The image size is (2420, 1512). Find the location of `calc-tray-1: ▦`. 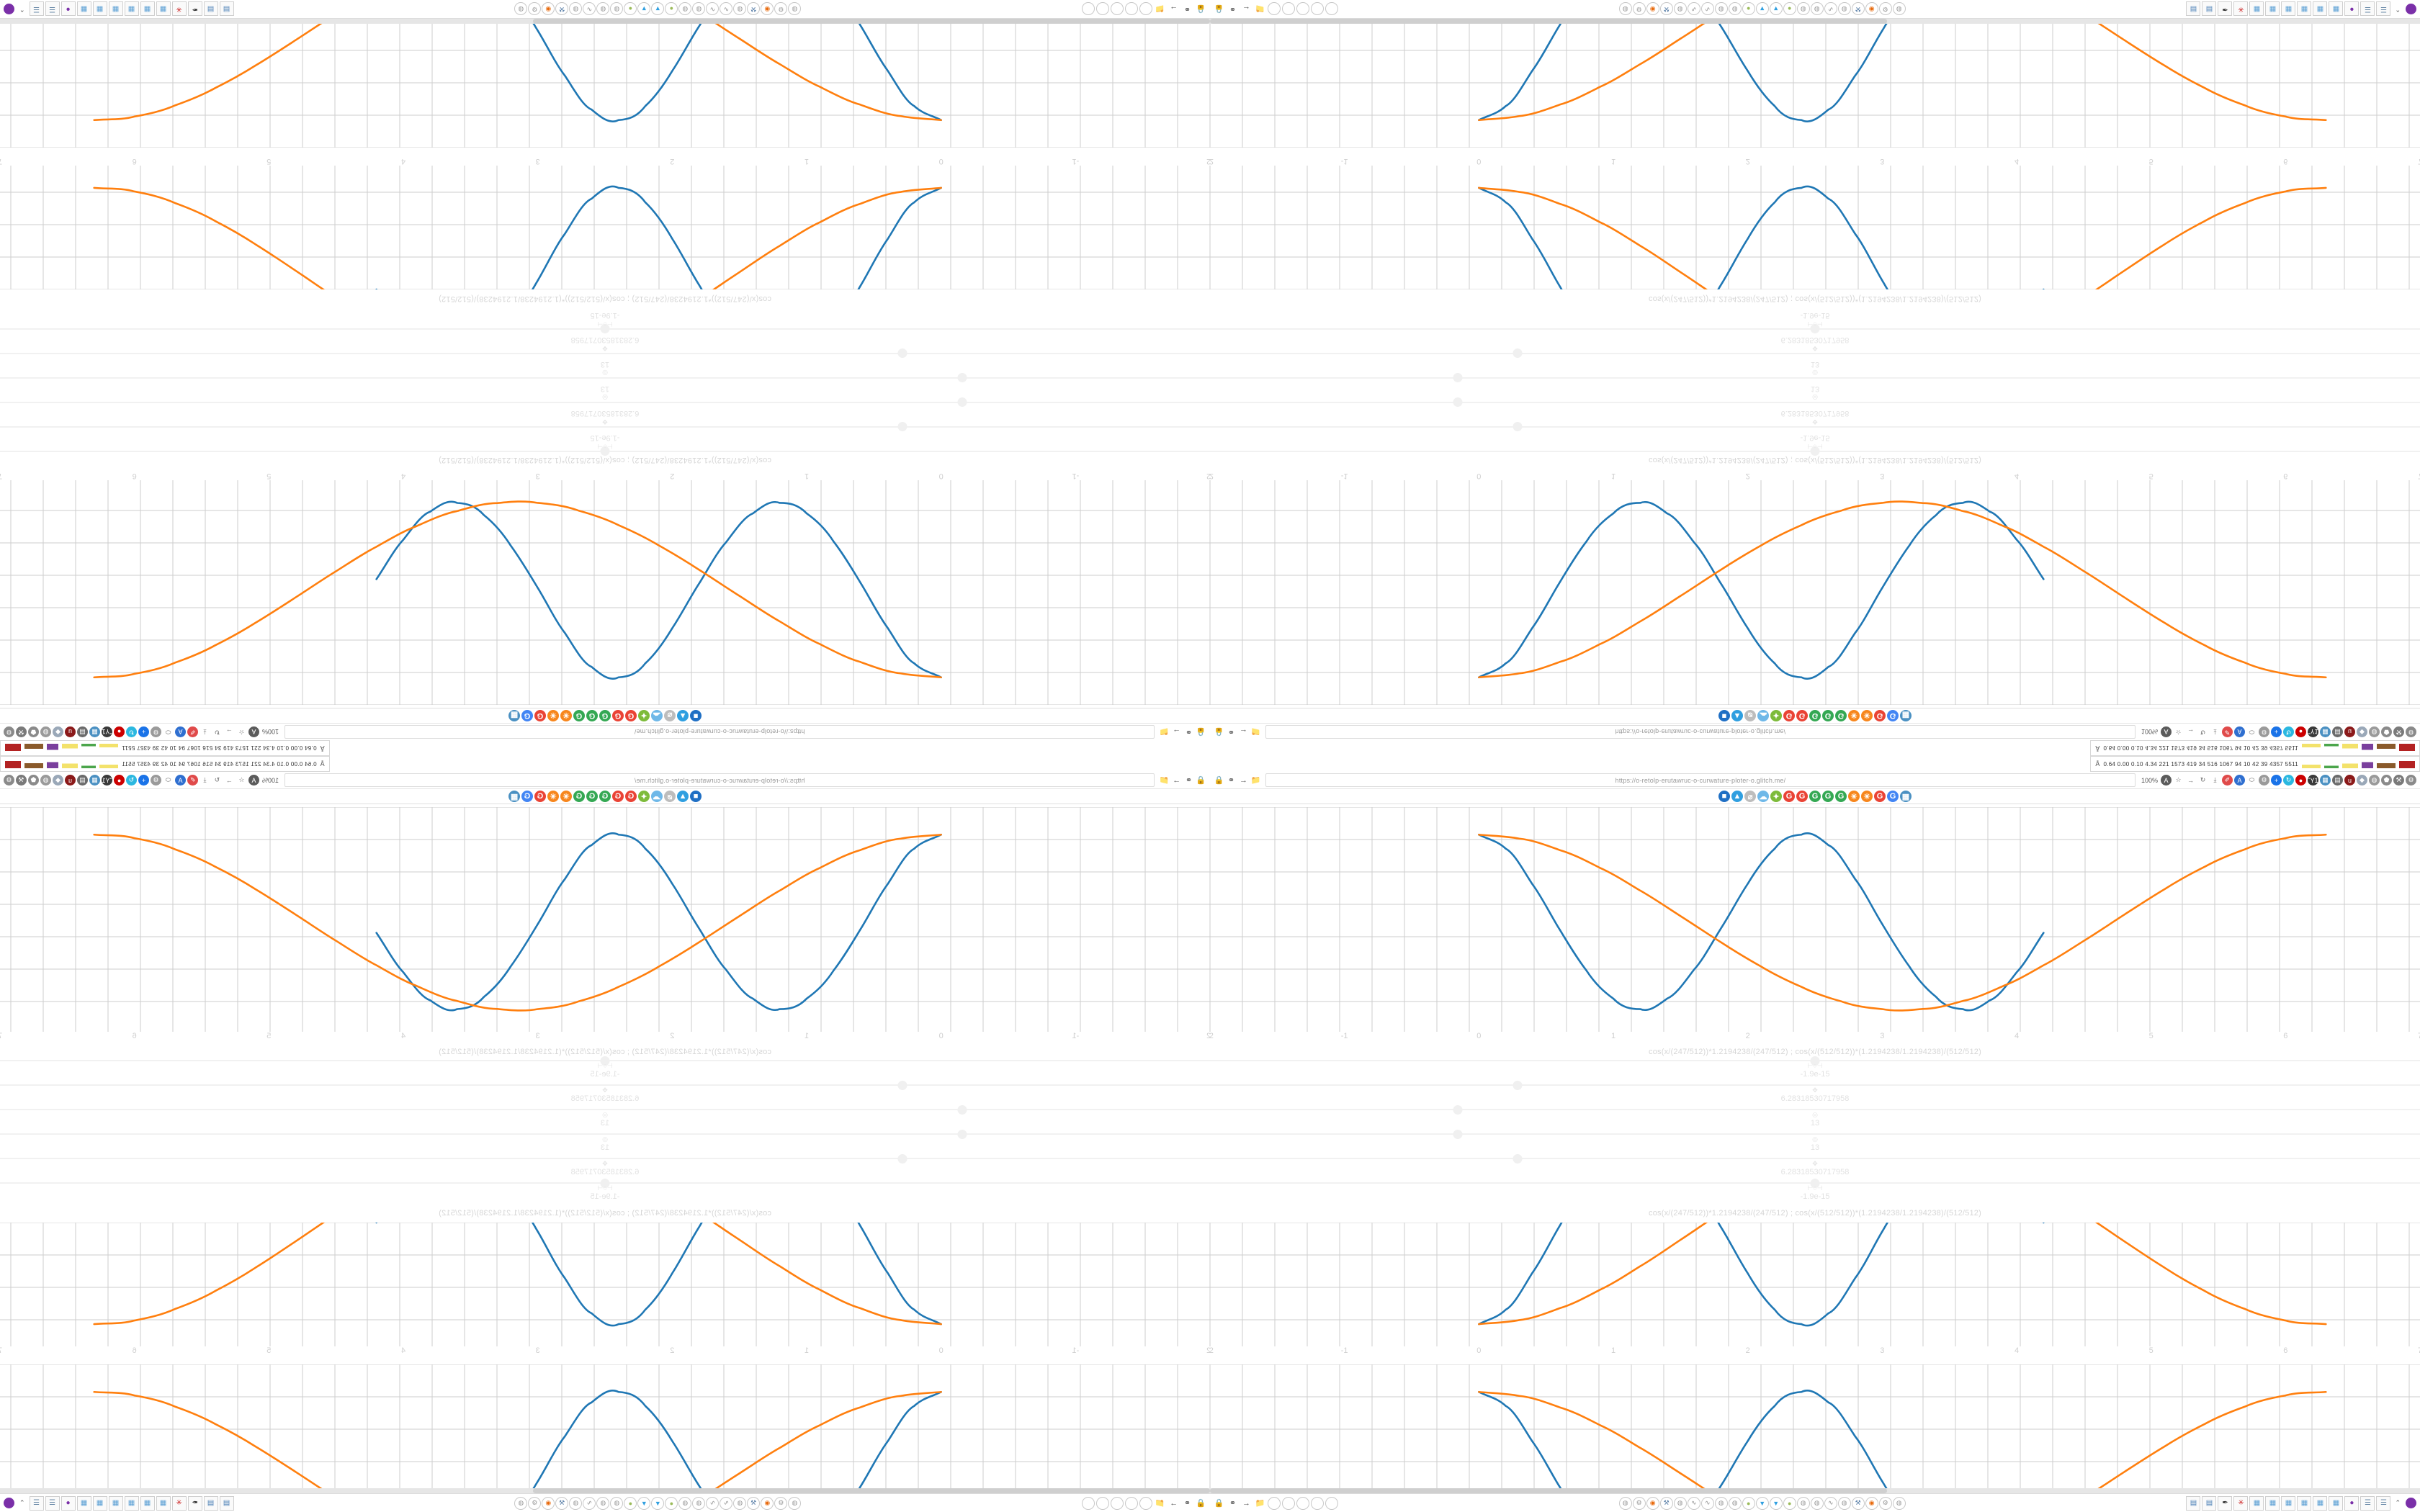

calc-tray-1: ▦ is located at coordinates (163, 1503).